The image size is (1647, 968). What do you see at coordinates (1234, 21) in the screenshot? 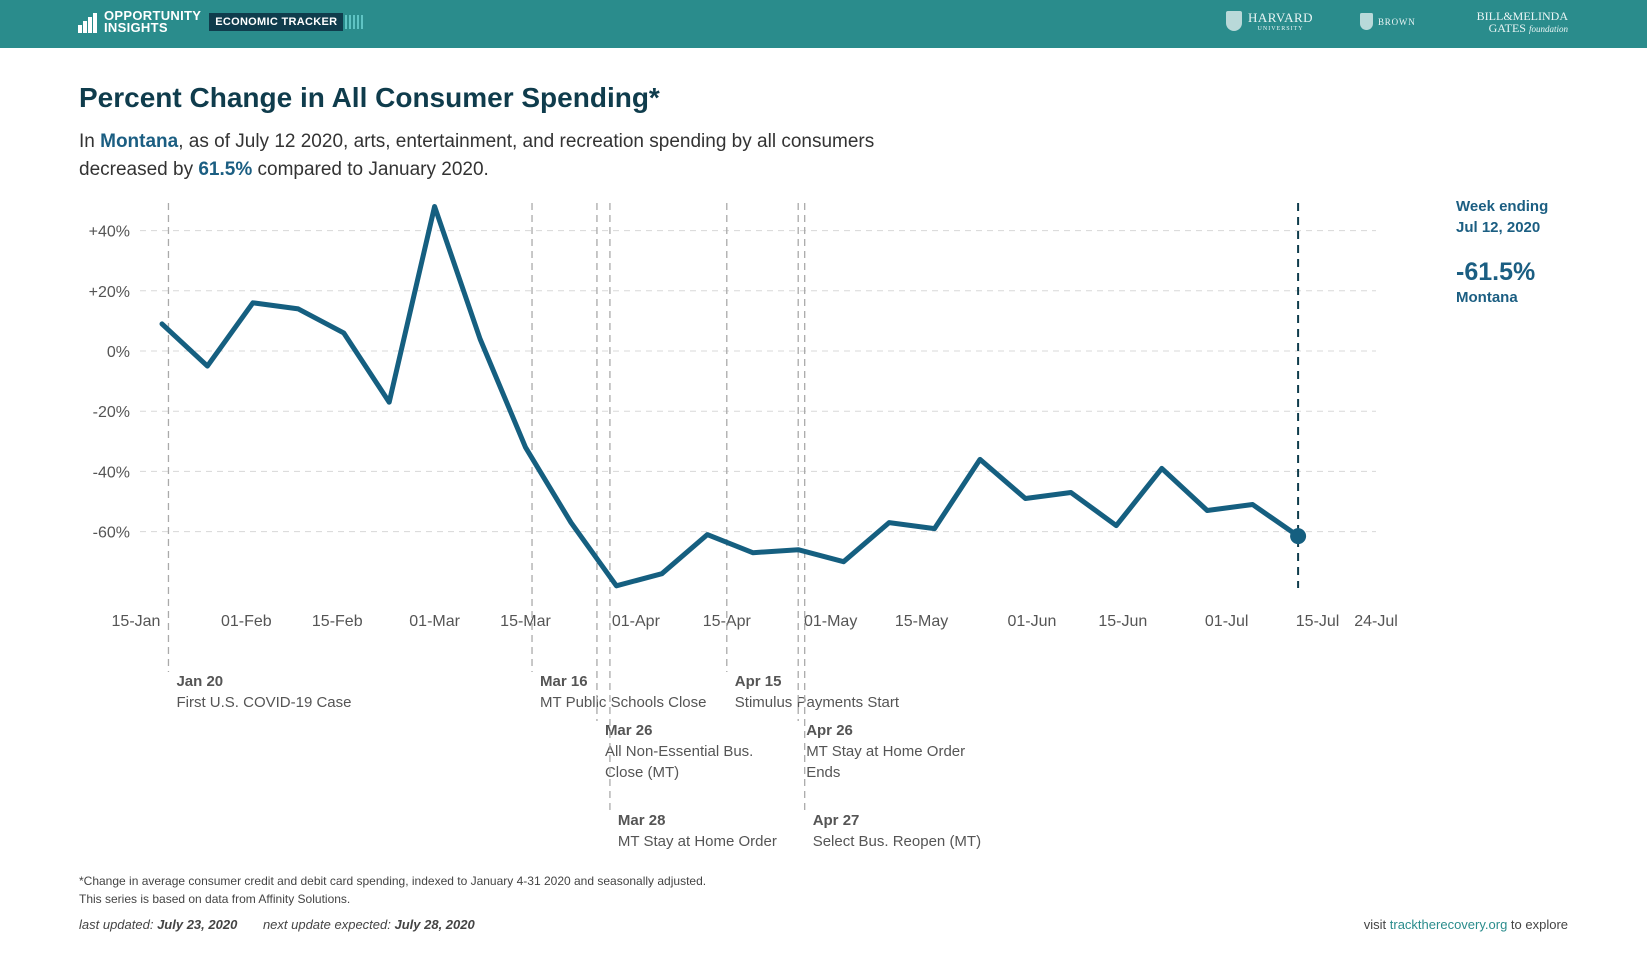
I see `harvard-shield-icon` at bounding box center [1234, 21].